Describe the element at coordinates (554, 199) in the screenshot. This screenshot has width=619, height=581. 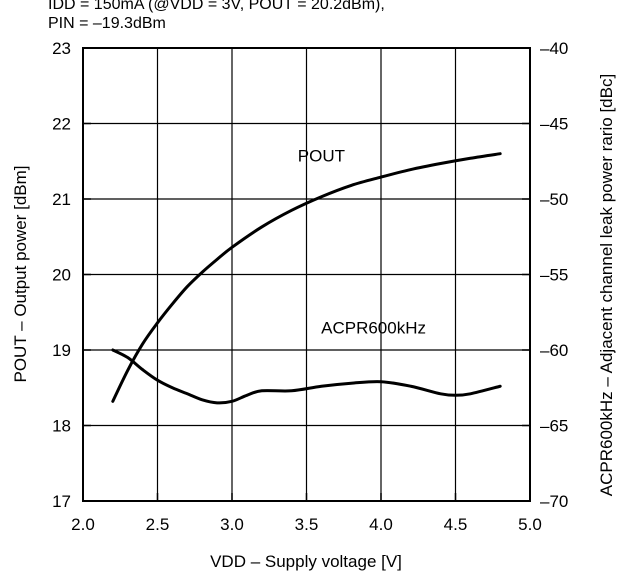
I see `y2-tick-label: –50` at that location.